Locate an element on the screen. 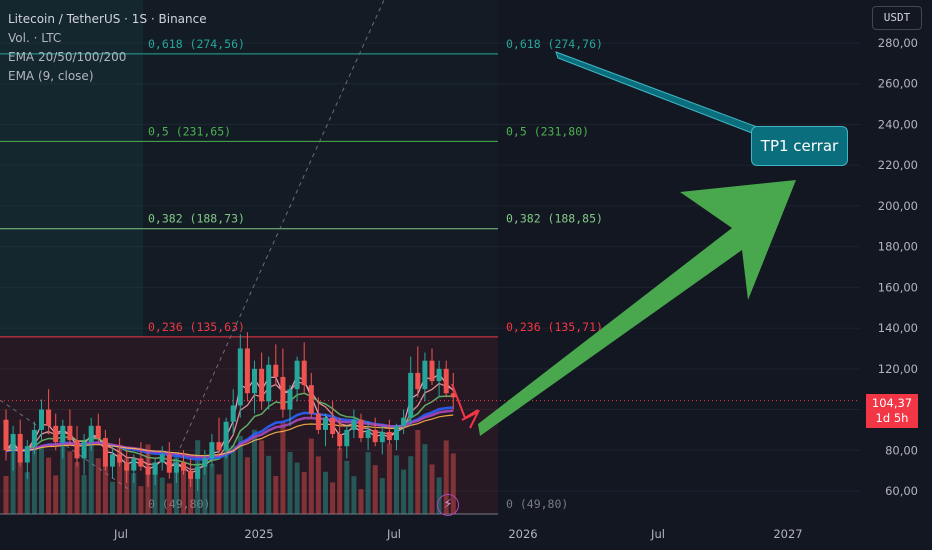 This screenshot has height=550, width=932. price-tick: 60,00 is located at coordinates (901, 491).